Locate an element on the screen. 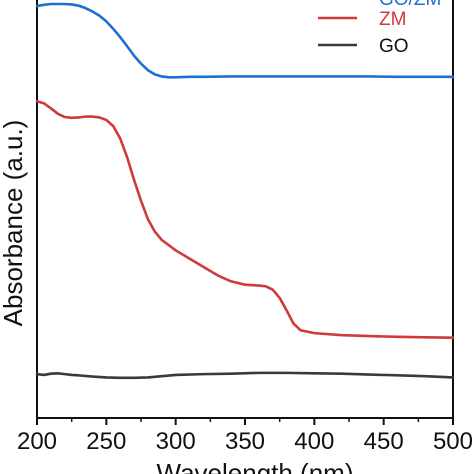 Image resolution: width=474 pixels, height=474 pixels. x-tick-label-250: 250 is located at coordinates (106, 441).